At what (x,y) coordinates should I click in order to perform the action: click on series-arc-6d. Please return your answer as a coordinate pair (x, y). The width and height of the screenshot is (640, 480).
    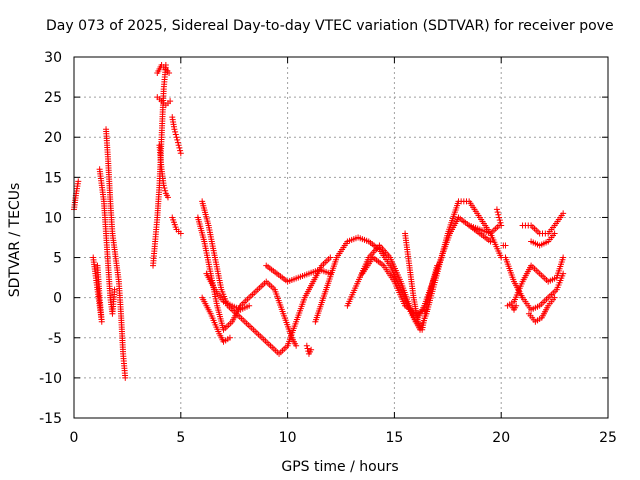
    Looking at the image, I should click on (421, 281).